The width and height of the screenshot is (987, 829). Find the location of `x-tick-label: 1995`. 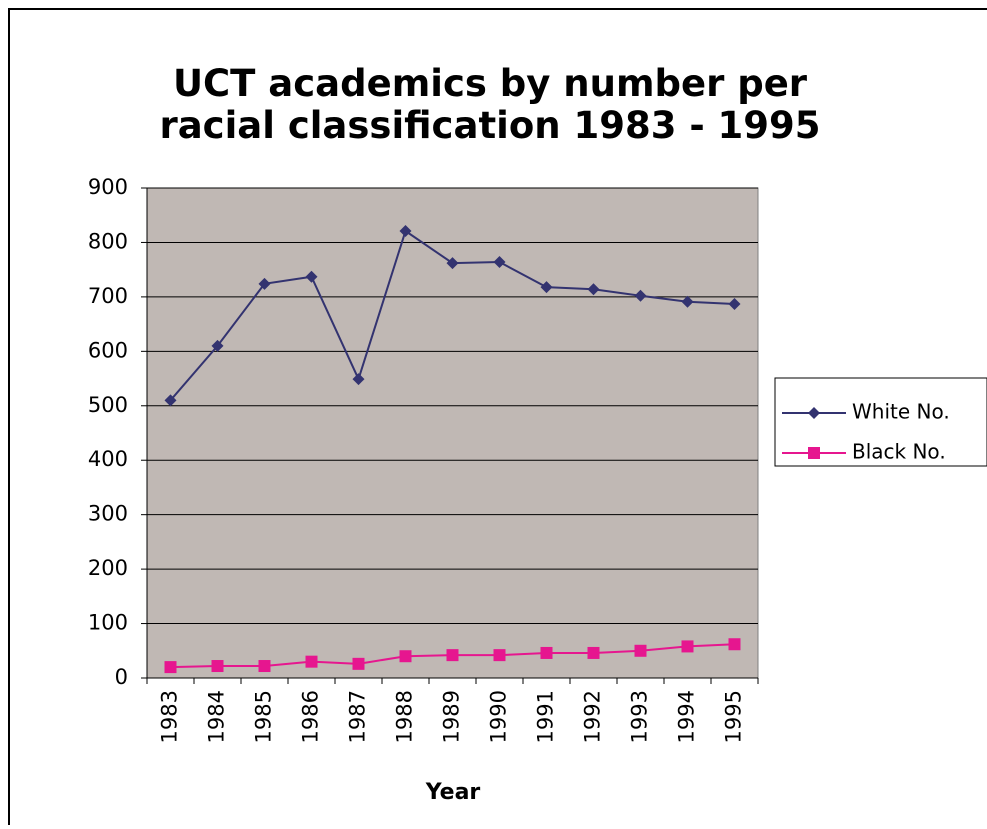

x-tick-label: 1995 is located at coordinates (734, 716).